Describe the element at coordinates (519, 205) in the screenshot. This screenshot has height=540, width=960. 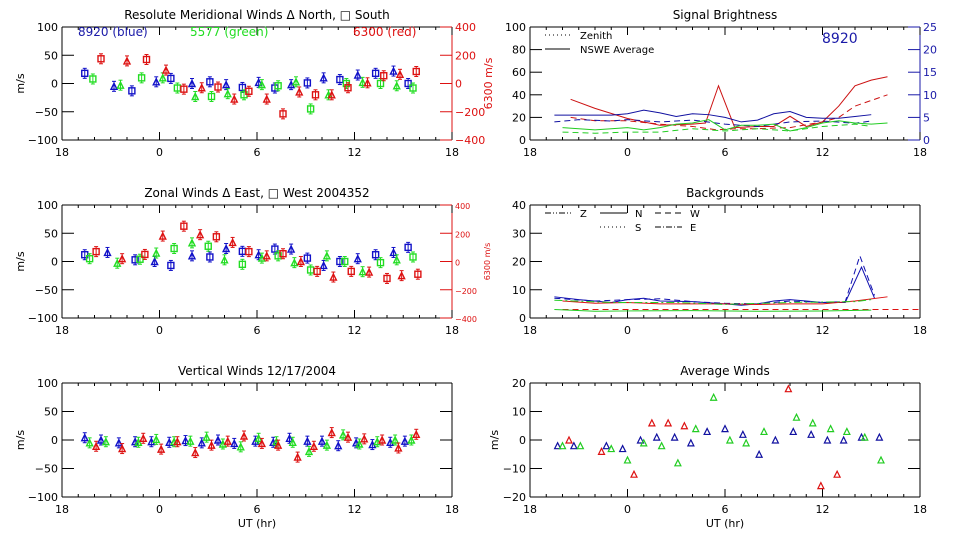
I see `y-tick-label: 40` at that location.